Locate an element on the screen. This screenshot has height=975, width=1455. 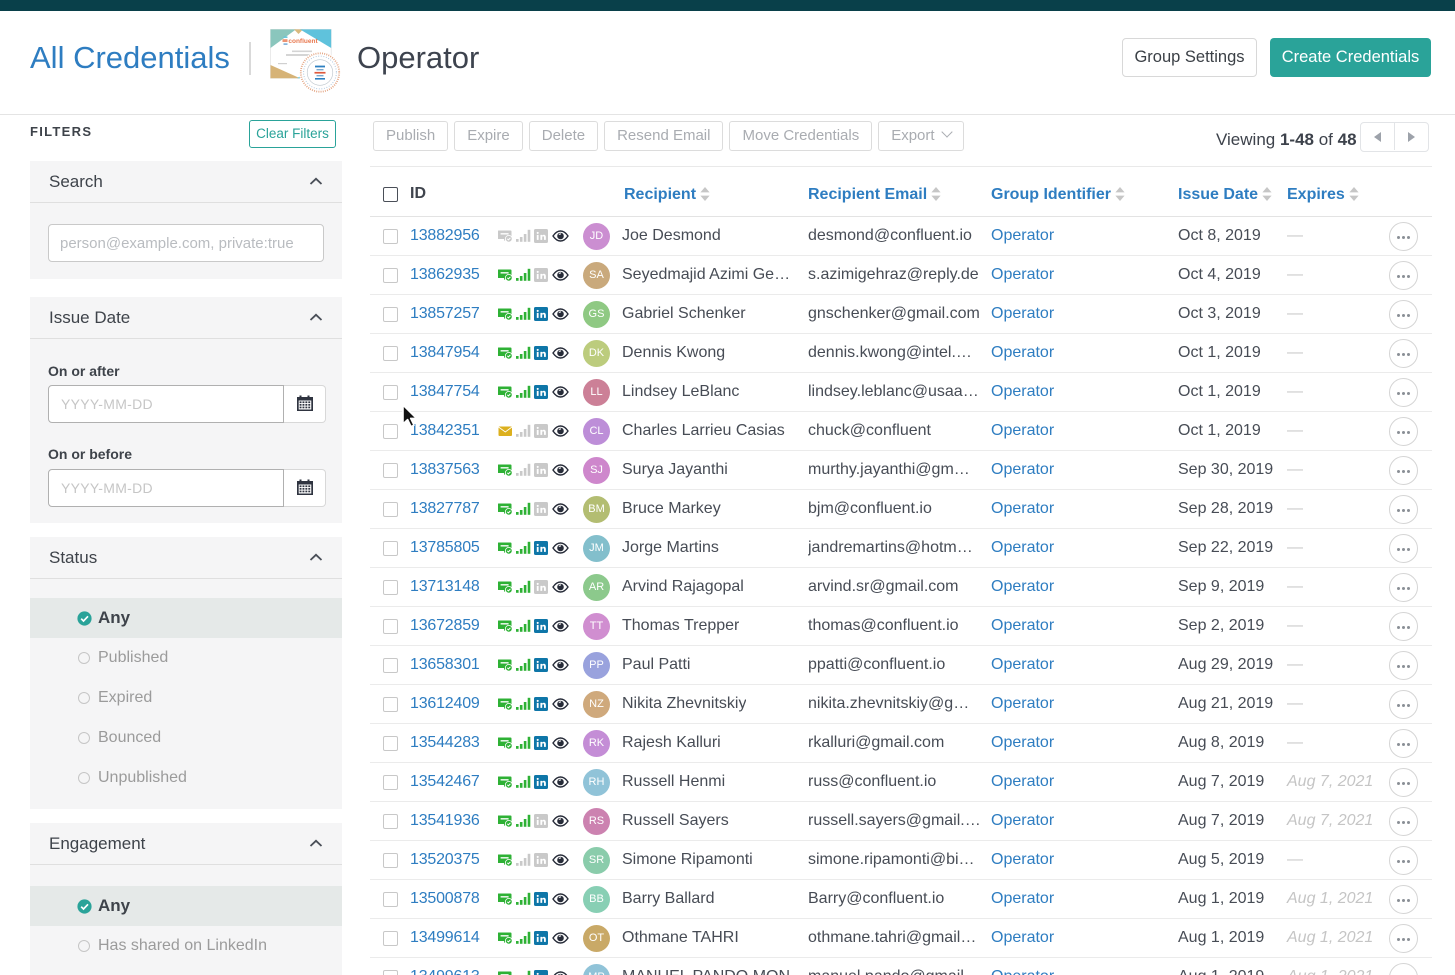
svg-text: confluent is located at coordinates (303, 41).